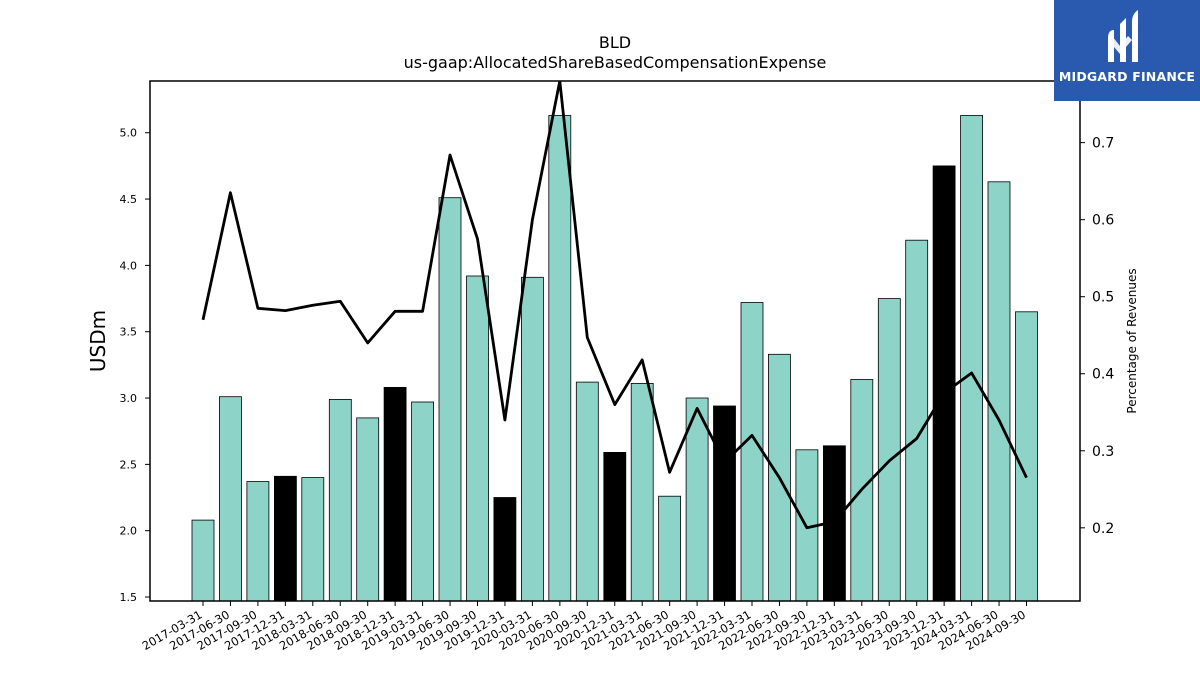  I want to click on y-tick-label: 2.0, so click(129, 531).